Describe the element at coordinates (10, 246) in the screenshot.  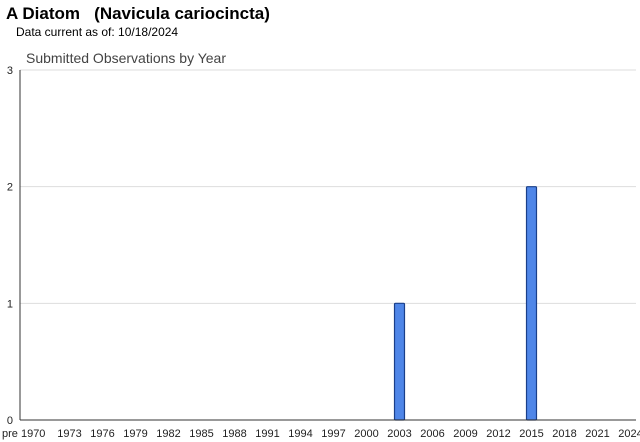
I see `y-tick-labels: 0 1 2 3` at that location.